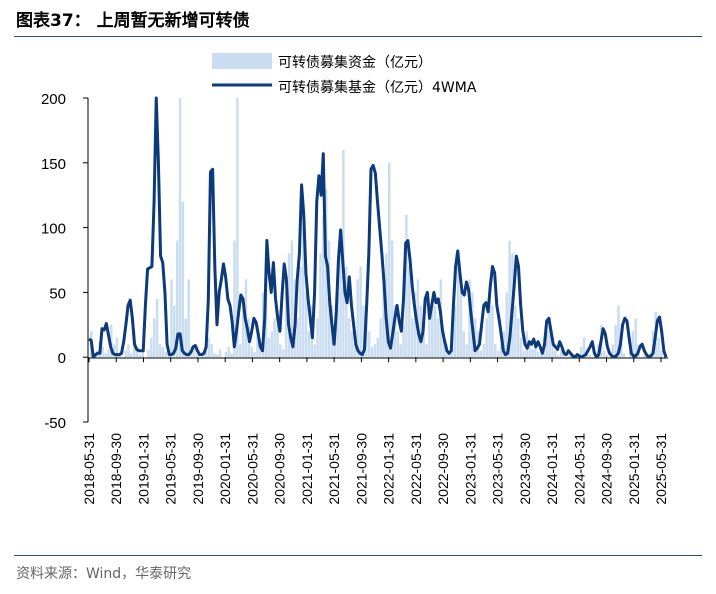 Image resolution: width=716 pixels, height=594 pixels. Describe the element at coordinates (634, 469) in the screenshot. I see `x-tick-label: 2025-01-31` at that location.